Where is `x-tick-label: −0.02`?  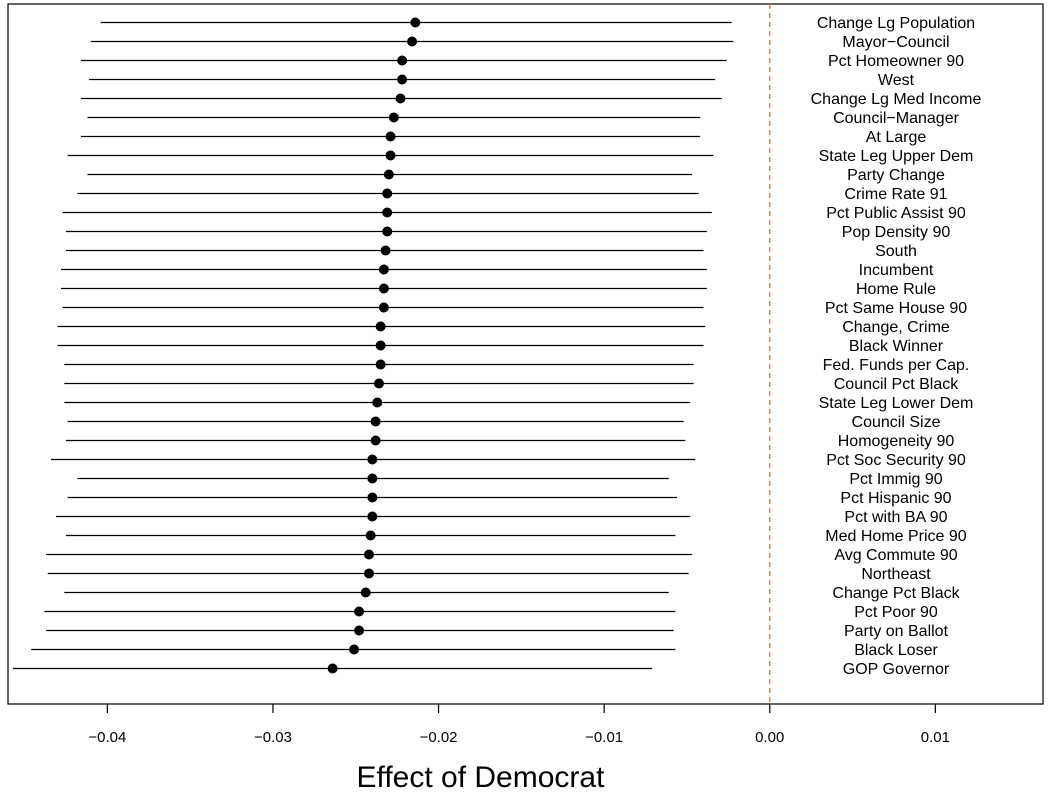 x-tick-label: −0.02 is located at coordinates (439, 737).